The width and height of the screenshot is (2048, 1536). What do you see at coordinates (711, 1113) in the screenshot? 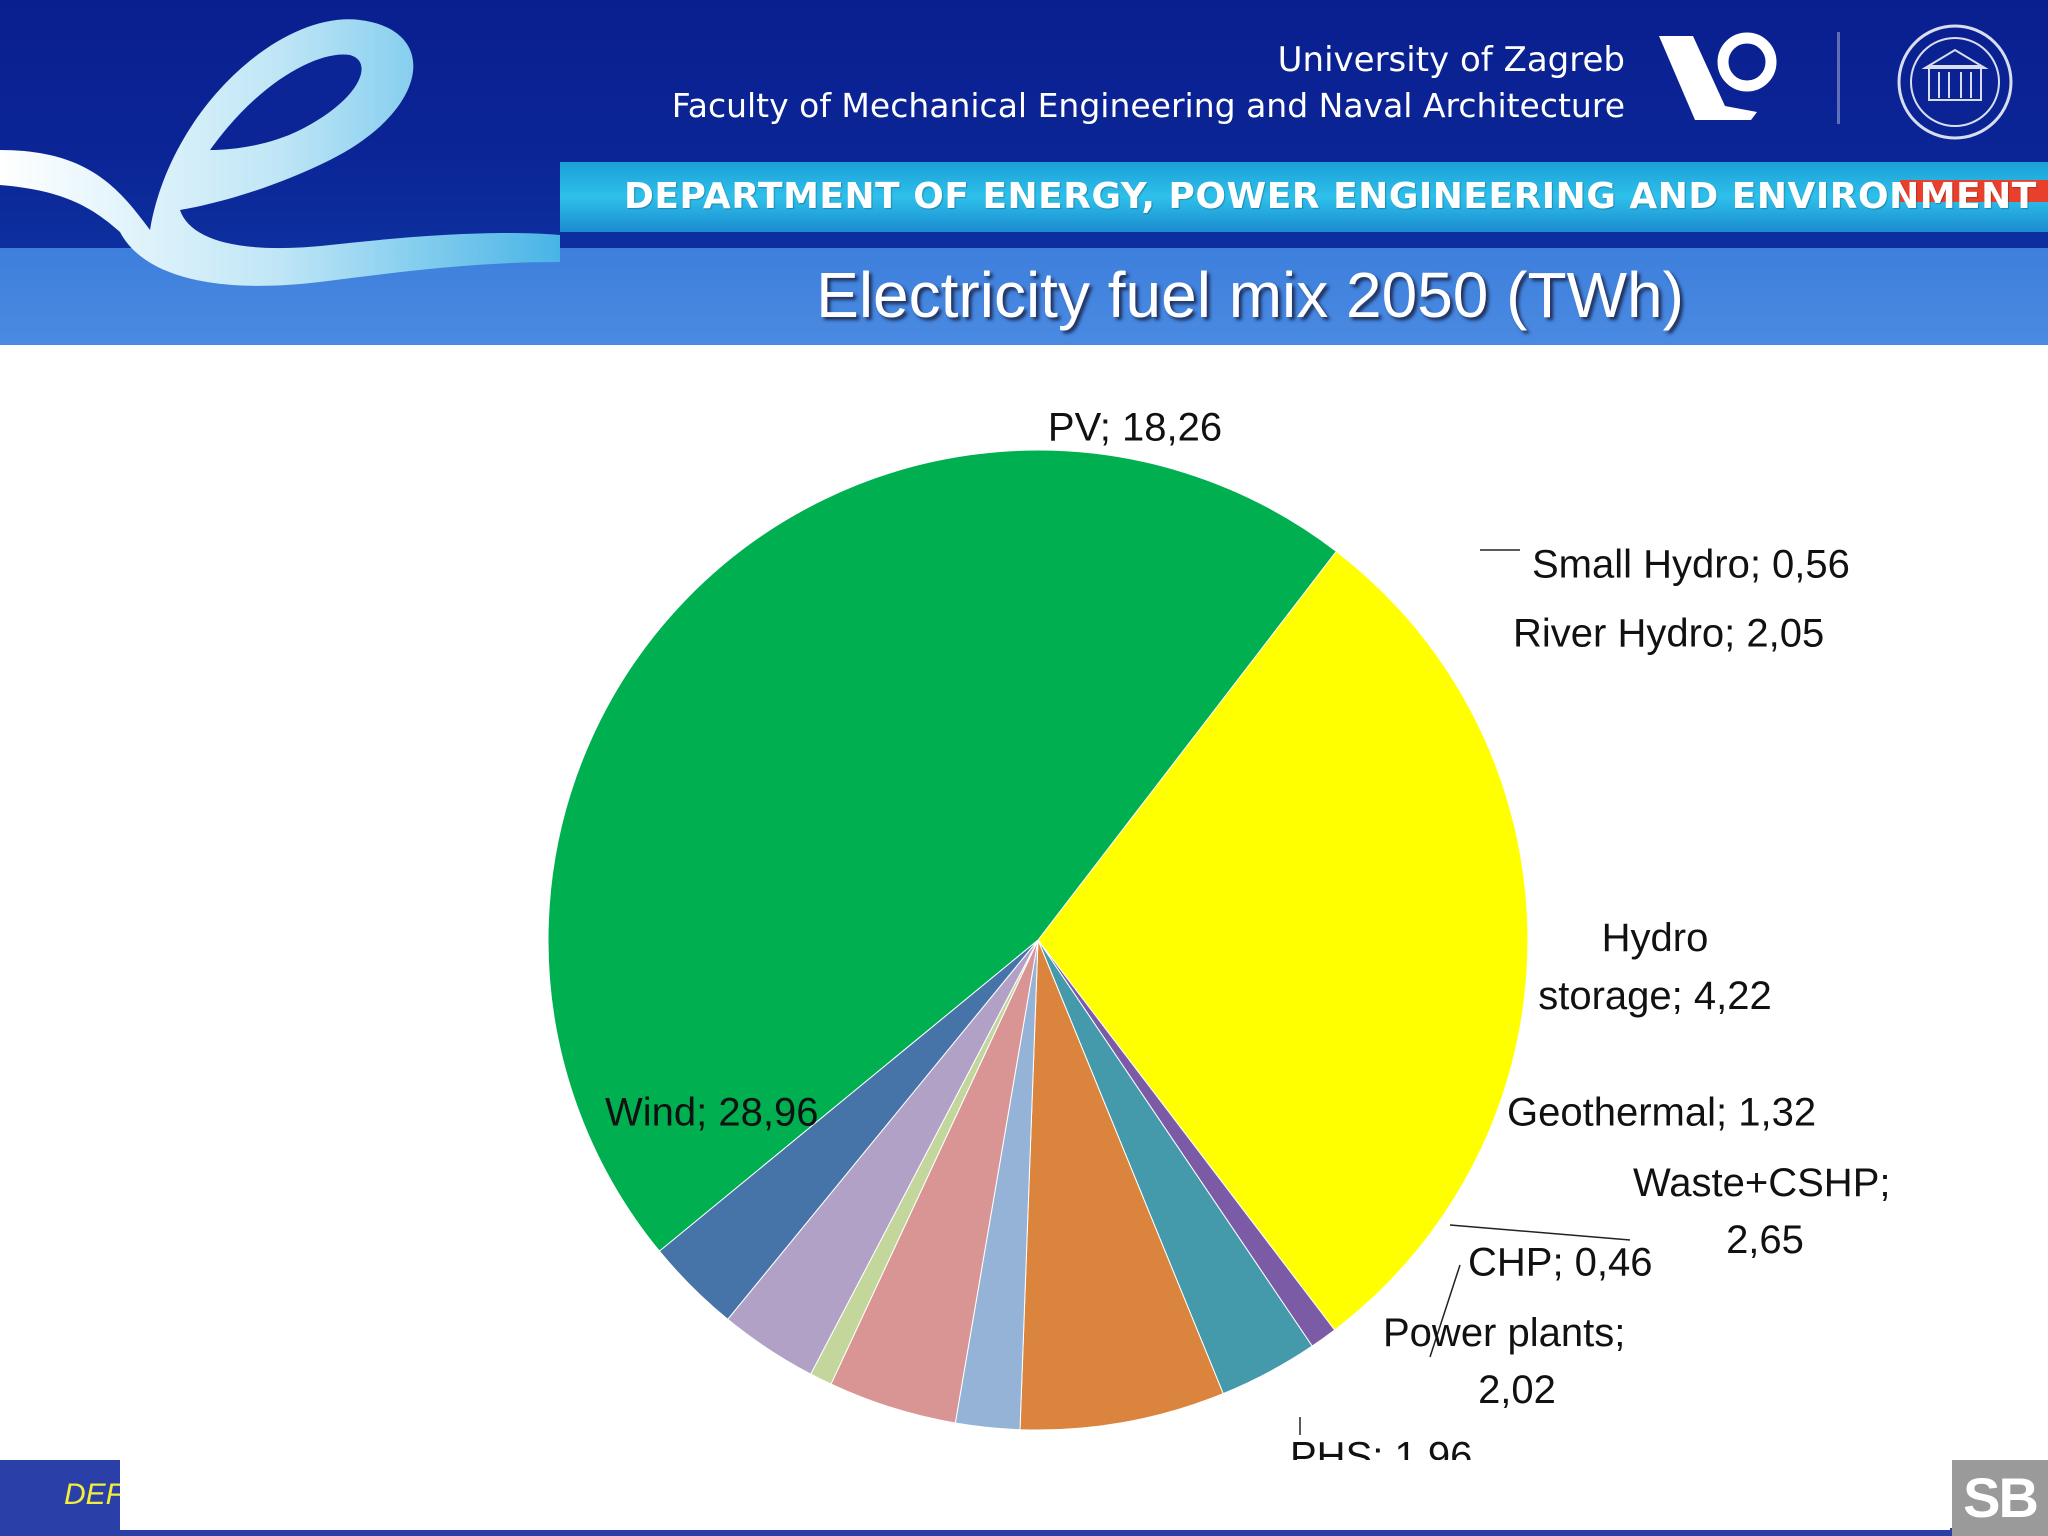
I see `pie-label-wind: Wind; 28,96` at bounding box center [711, 1113].